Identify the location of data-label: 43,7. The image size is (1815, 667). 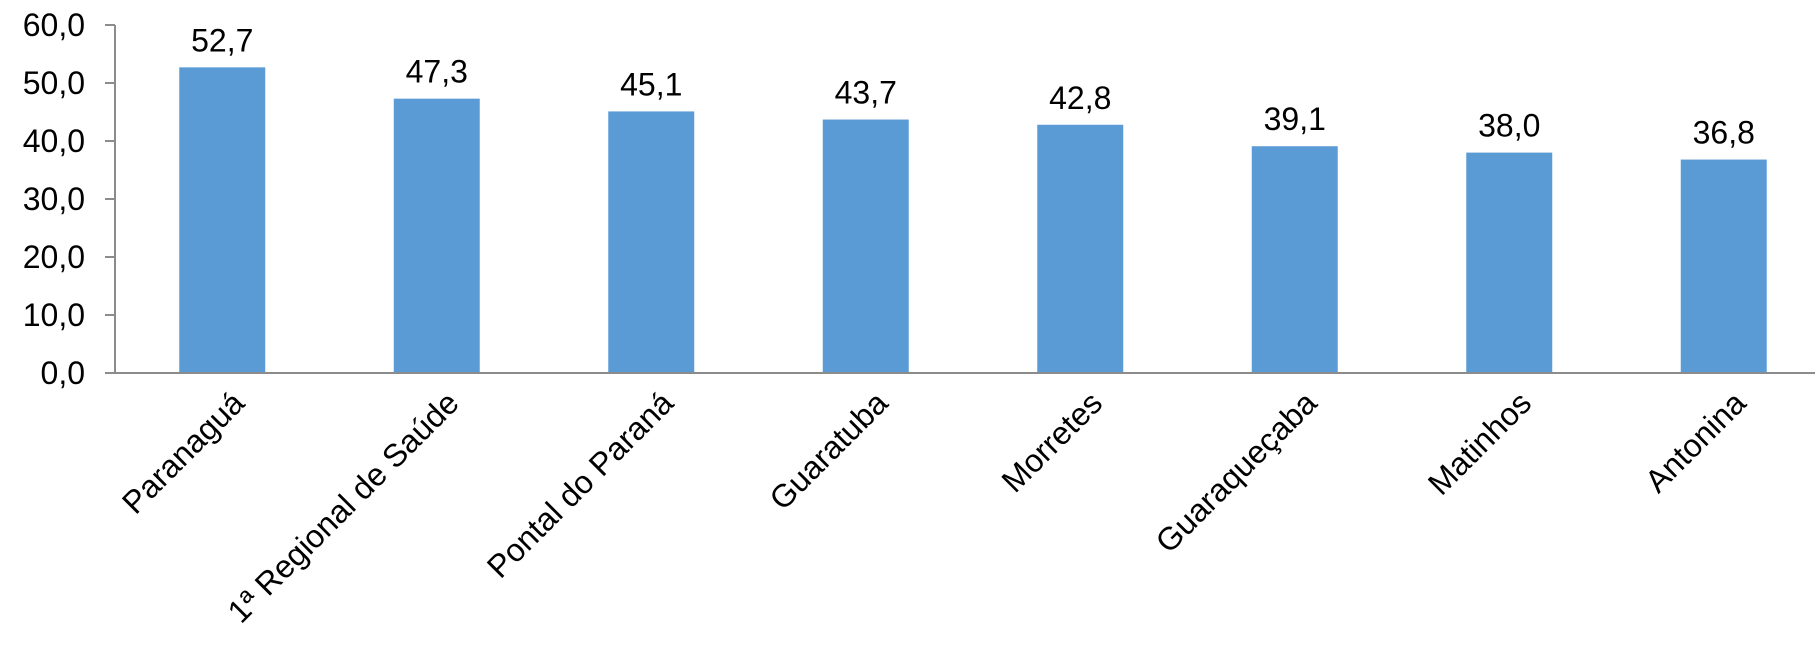
(866, 93).